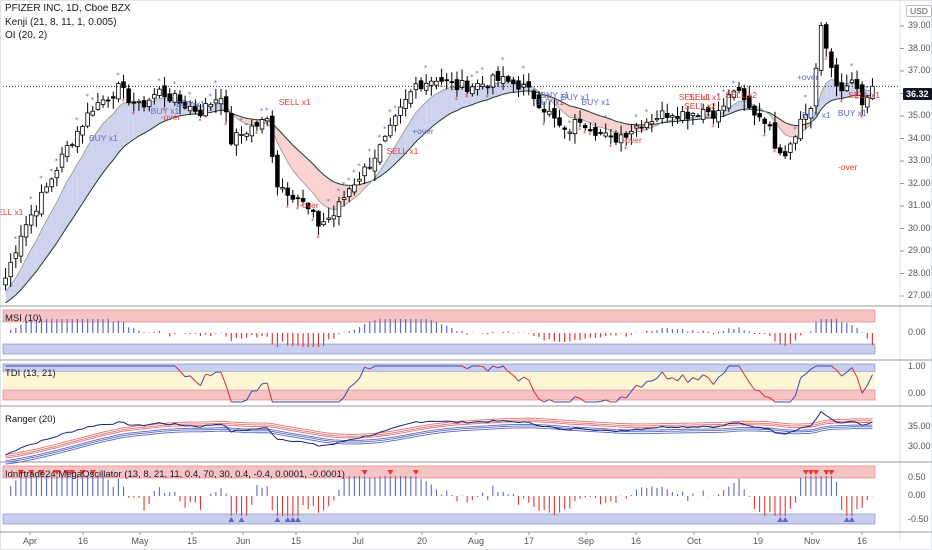 The height and width of the screenshot is (550, 932). What do you see at coordinates (919, 11) in the screenshot?
I see `currency-badge: USD` at bounding box center [919, 11].